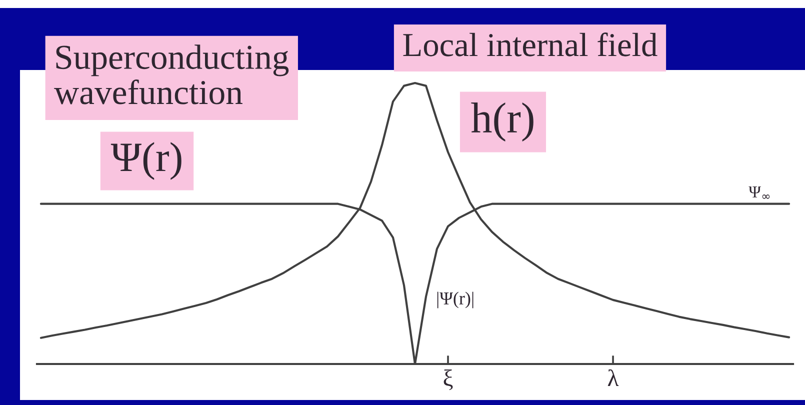 The width and height of the screenshot is (805, 405). What do you see at coordinates (530, 44) in the screenshot?
I see `text: Local internal field` at bounding box center [530, 44].